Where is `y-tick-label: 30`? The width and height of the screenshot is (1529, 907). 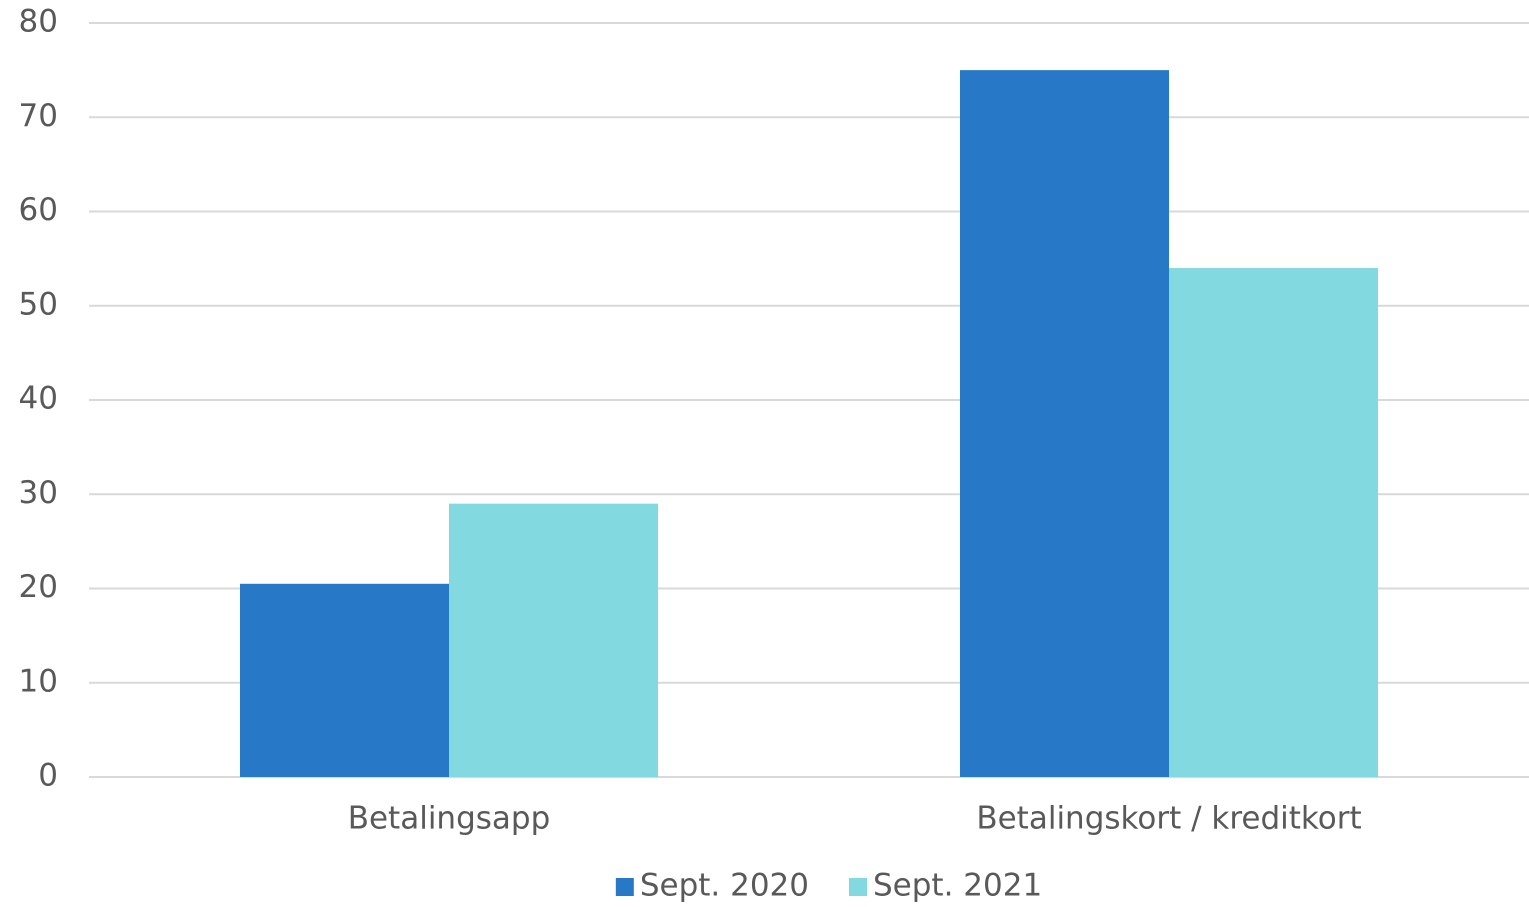
y-tick-label: 30 is located at coordinates (38, 493).